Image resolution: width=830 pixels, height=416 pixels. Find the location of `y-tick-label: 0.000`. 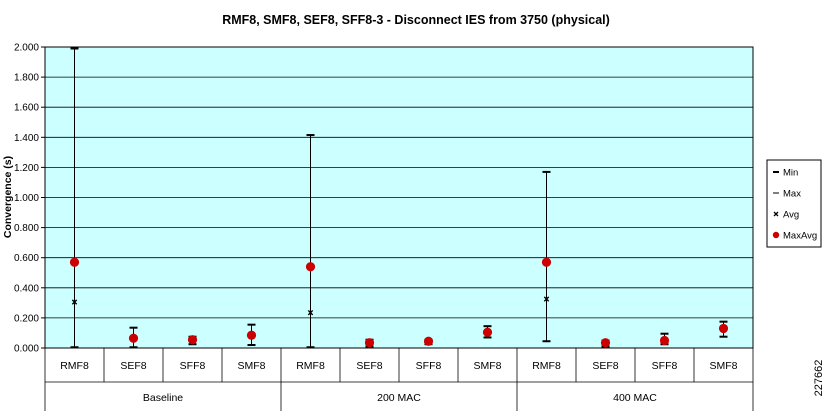

y-tick-label: 0.000 is located at coordinates (26, 349).